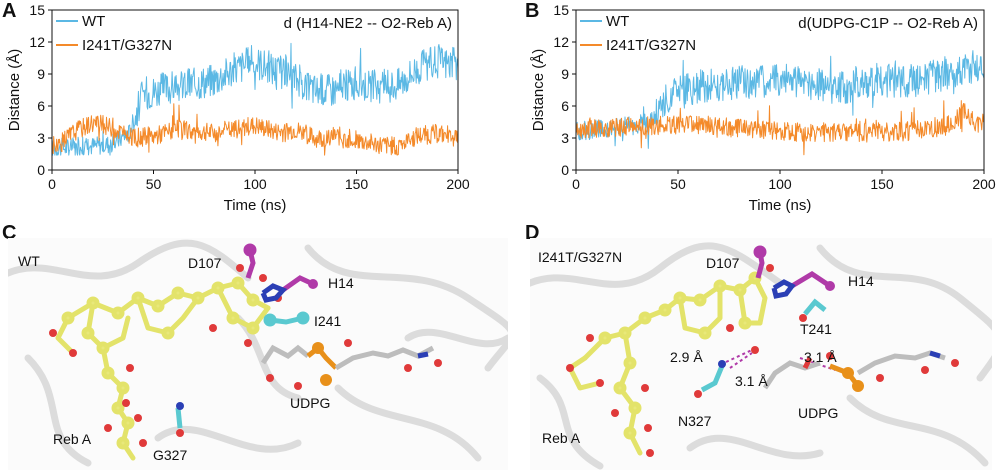  I want to click on panel-letter-b: B, so click(532, 11).